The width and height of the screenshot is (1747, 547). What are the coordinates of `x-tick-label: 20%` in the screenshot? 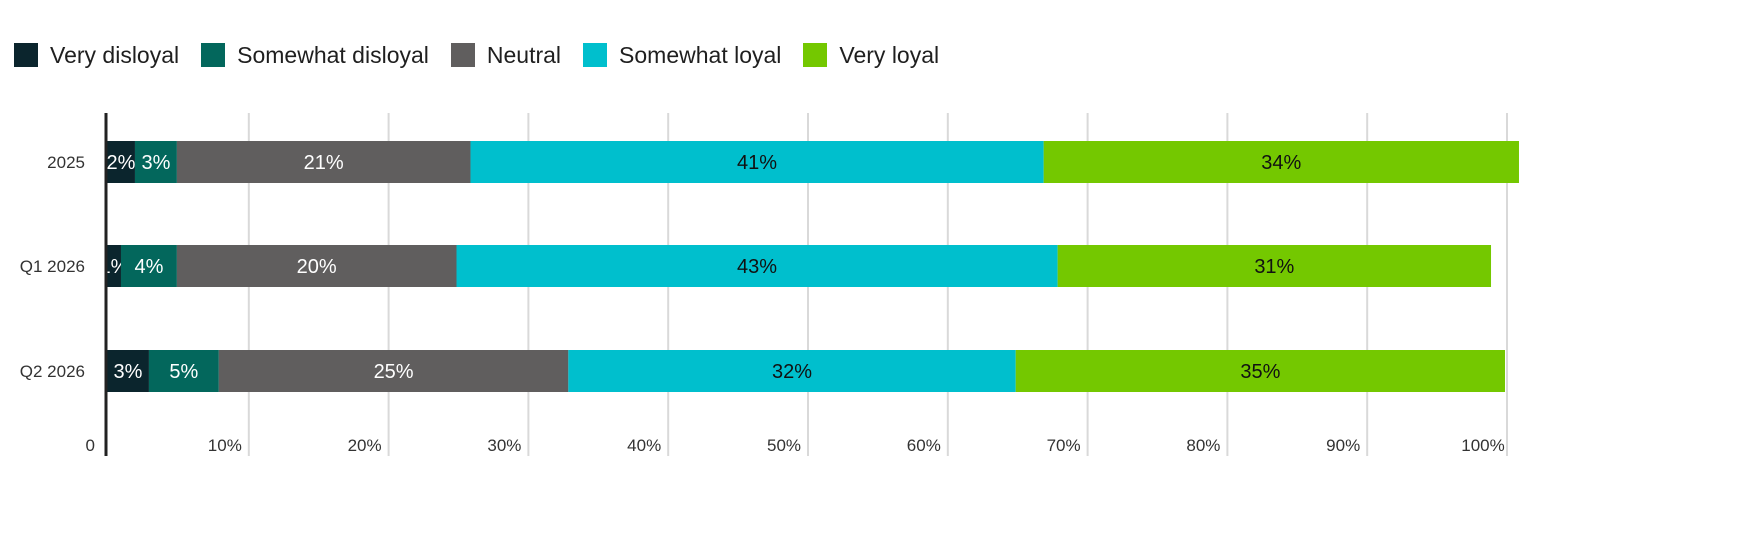 It's located at (365, 445).